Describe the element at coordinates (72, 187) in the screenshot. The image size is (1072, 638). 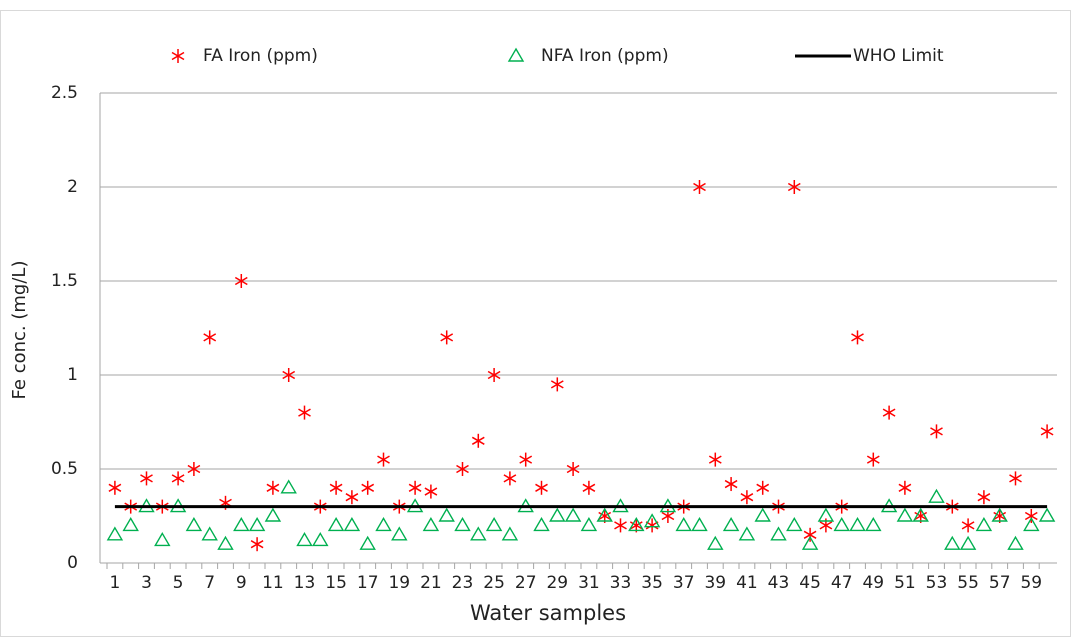
I see `y-tick-label: 2` at that location.